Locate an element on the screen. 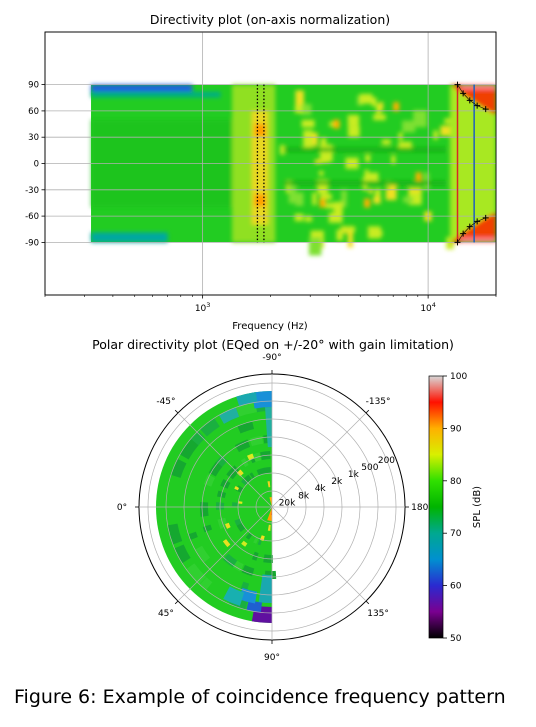 The width and height of the screenshot is (536, 727). colorbar-gradient is located at coordinates (436, 507).